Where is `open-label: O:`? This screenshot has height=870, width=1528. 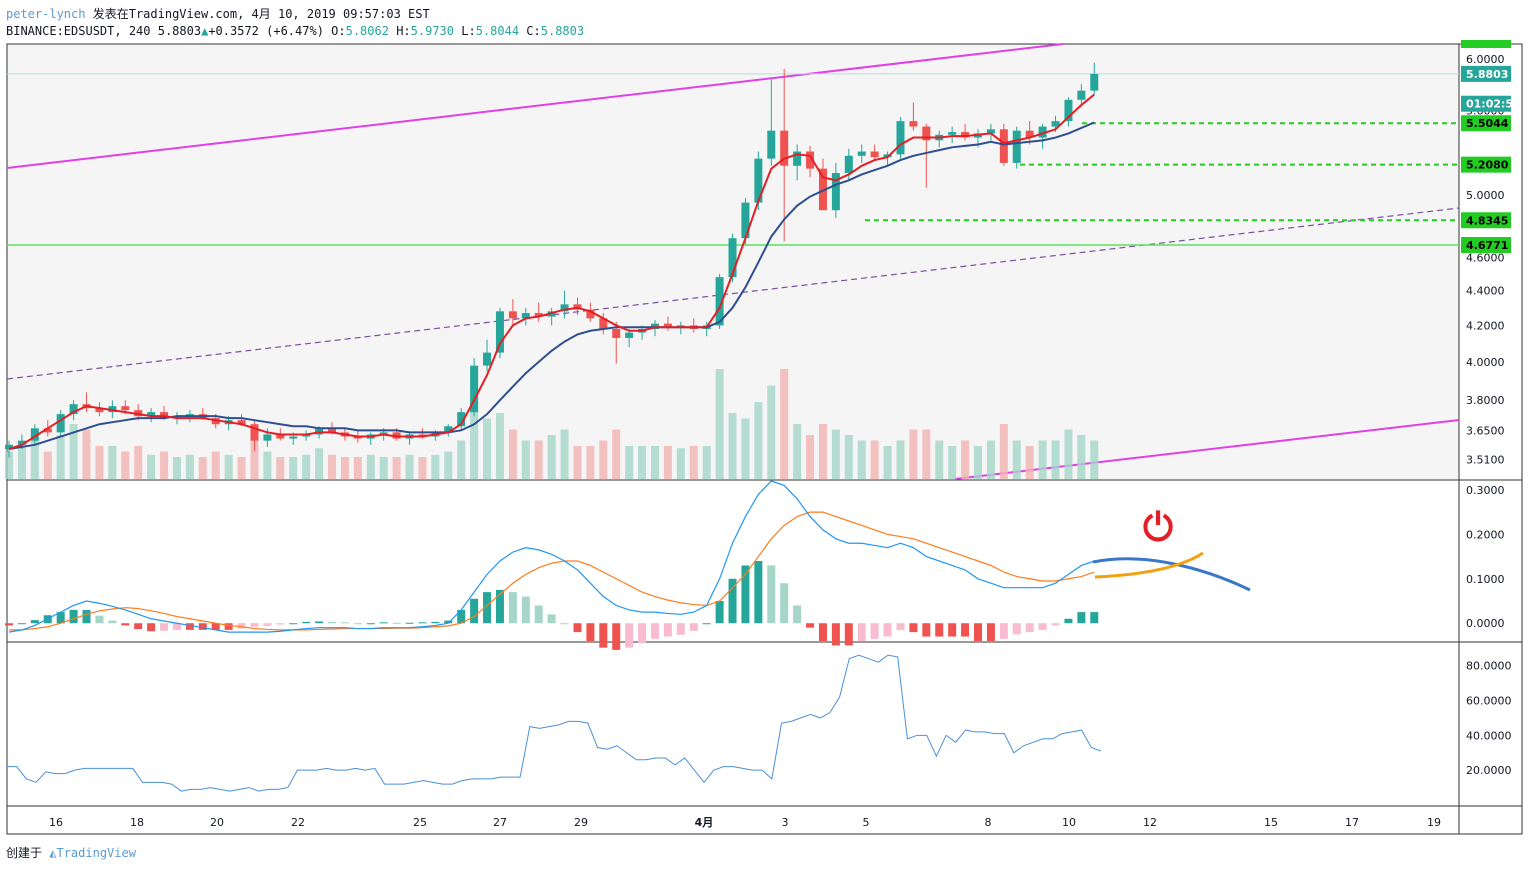
open-label: O: is located at coordinates (338, 31).